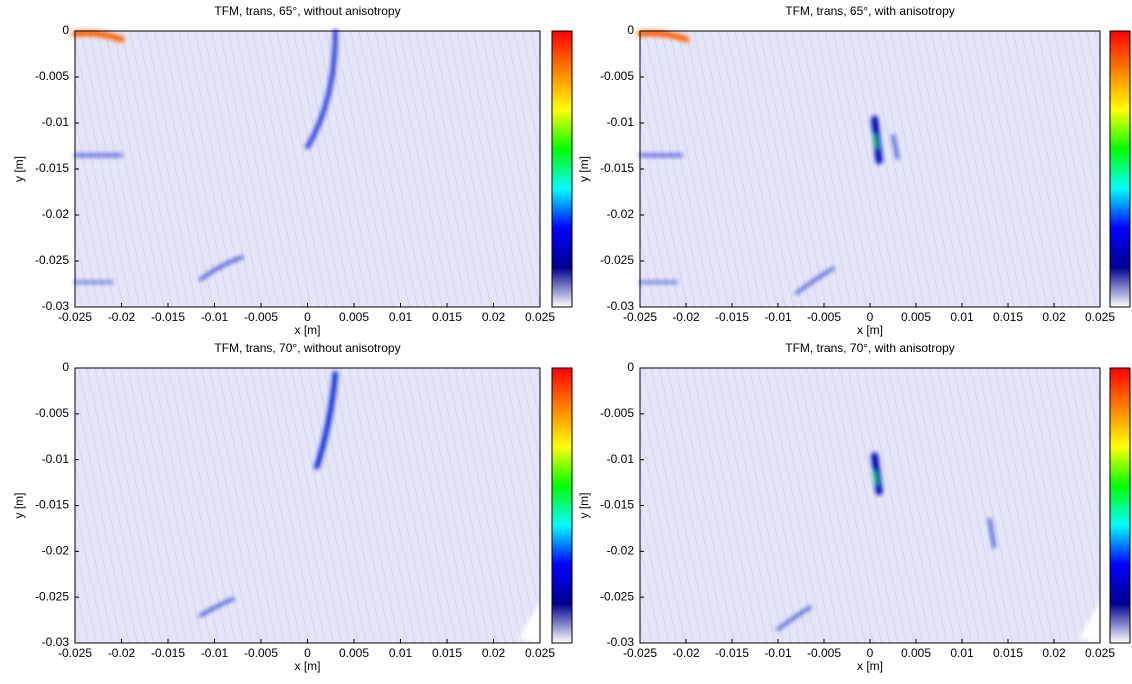  What do you see at coordinates (870, 11) in the screenshot?
I see `plot-title: TFM, trans, 65°, with anisotropy` at bounding box center [870, 11].